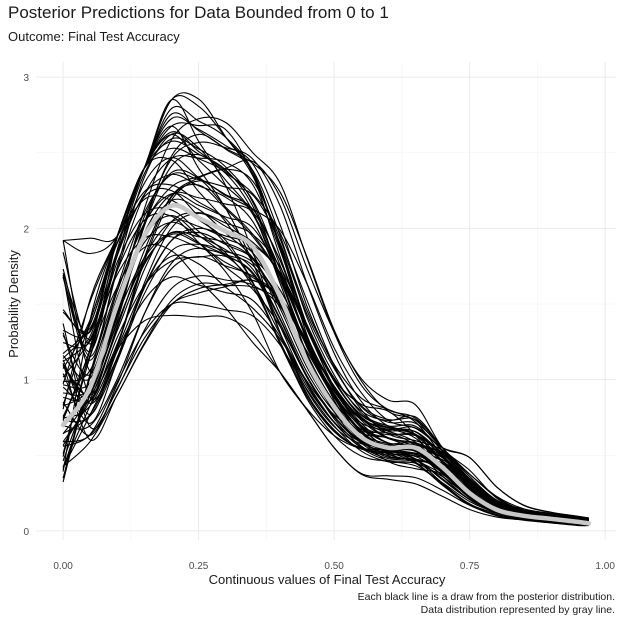  What do you see at coordinates (26, 78) in the screenshot?
I see `y-tick-label: 3` at bounding box center [26, 78].